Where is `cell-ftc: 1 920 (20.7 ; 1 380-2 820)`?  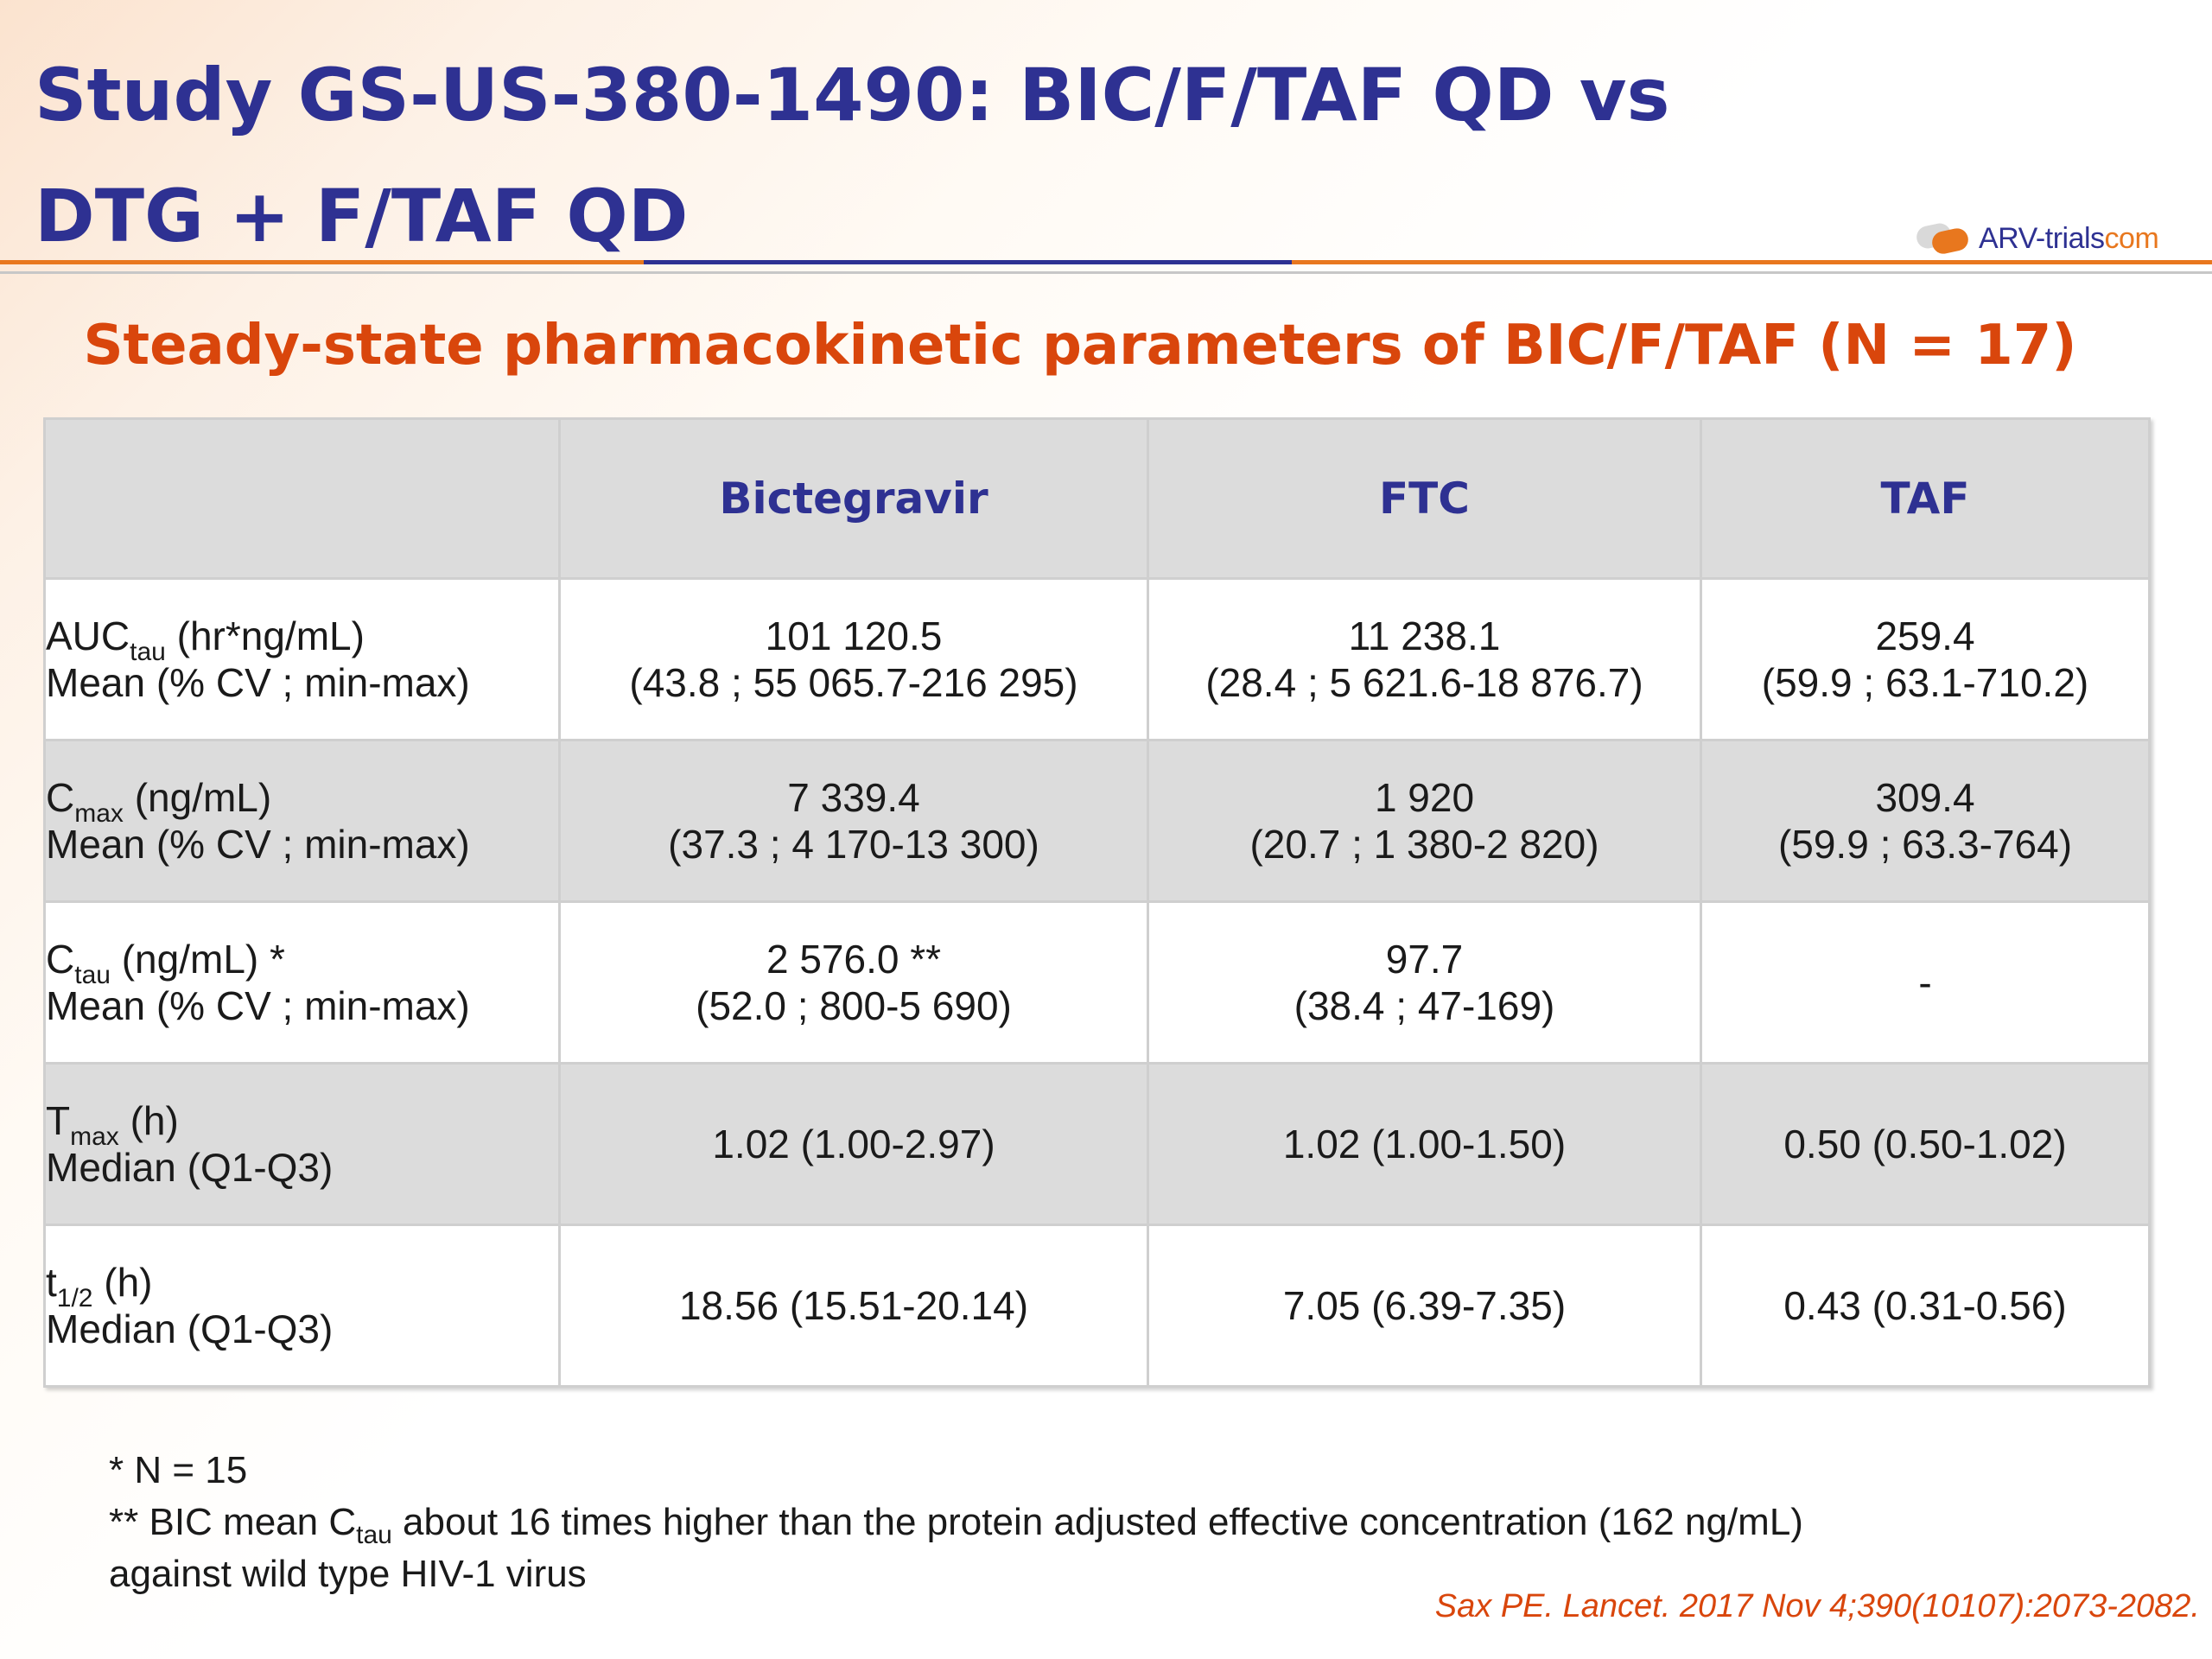 cell-ftc: 1 920 (20.7 ; 1 380-2 820) is located at coordinates (1424, 821).